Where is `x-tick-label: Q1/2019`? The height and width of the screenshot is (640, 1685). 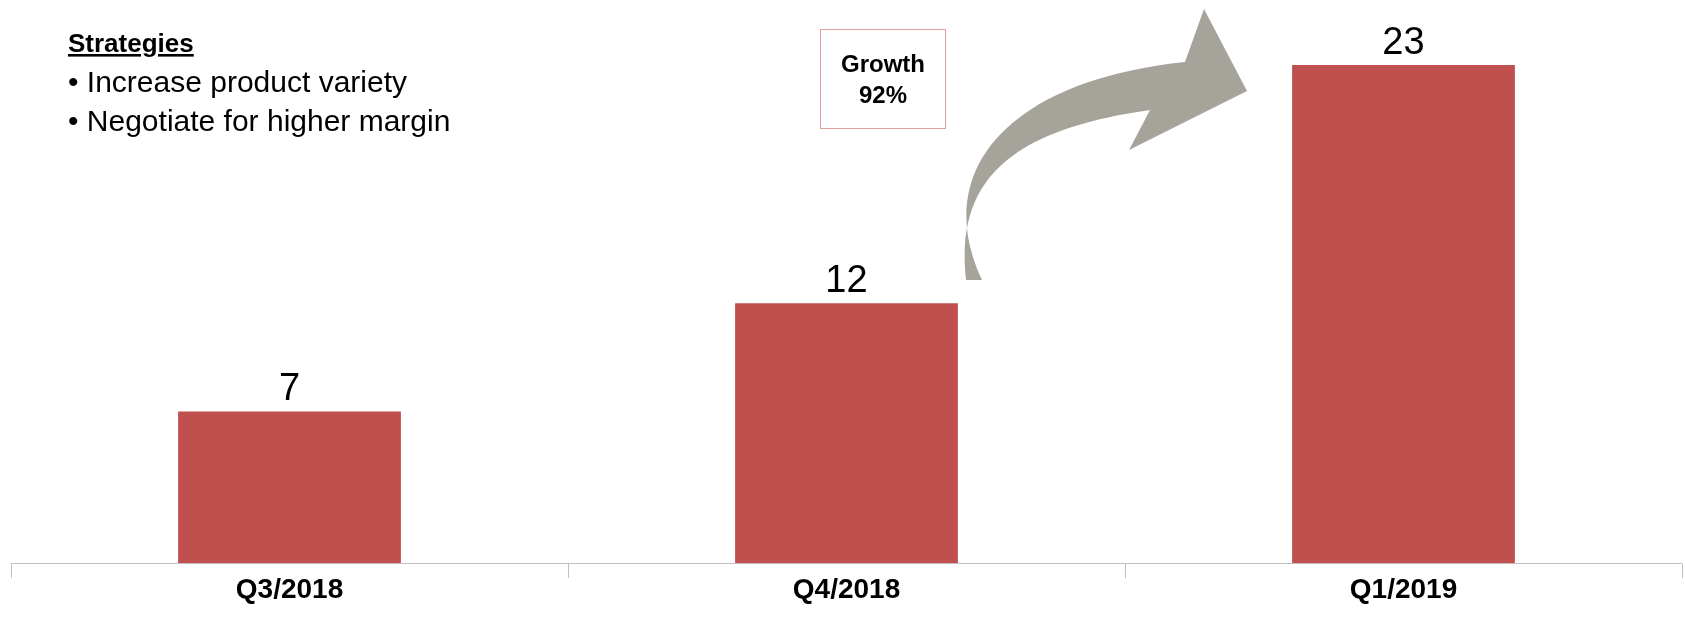
x-tick-label: Q1/2019 is located at coordinates (1403, 588).